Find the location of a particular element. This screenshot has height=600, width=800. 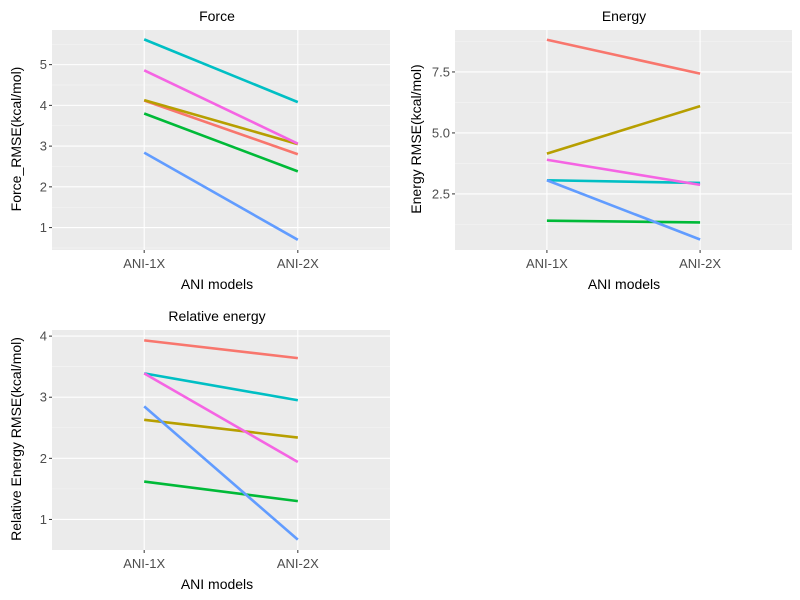

energy-panel-title: Energy is located at coordinates (624, 16).